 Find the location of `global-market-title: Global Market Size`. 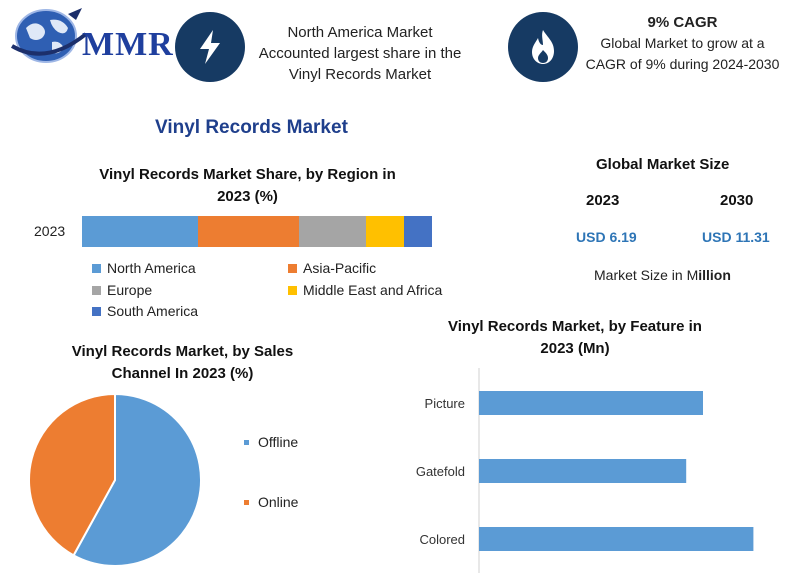

global-market-title: Global Market Size is located at coordinates (663, 164).